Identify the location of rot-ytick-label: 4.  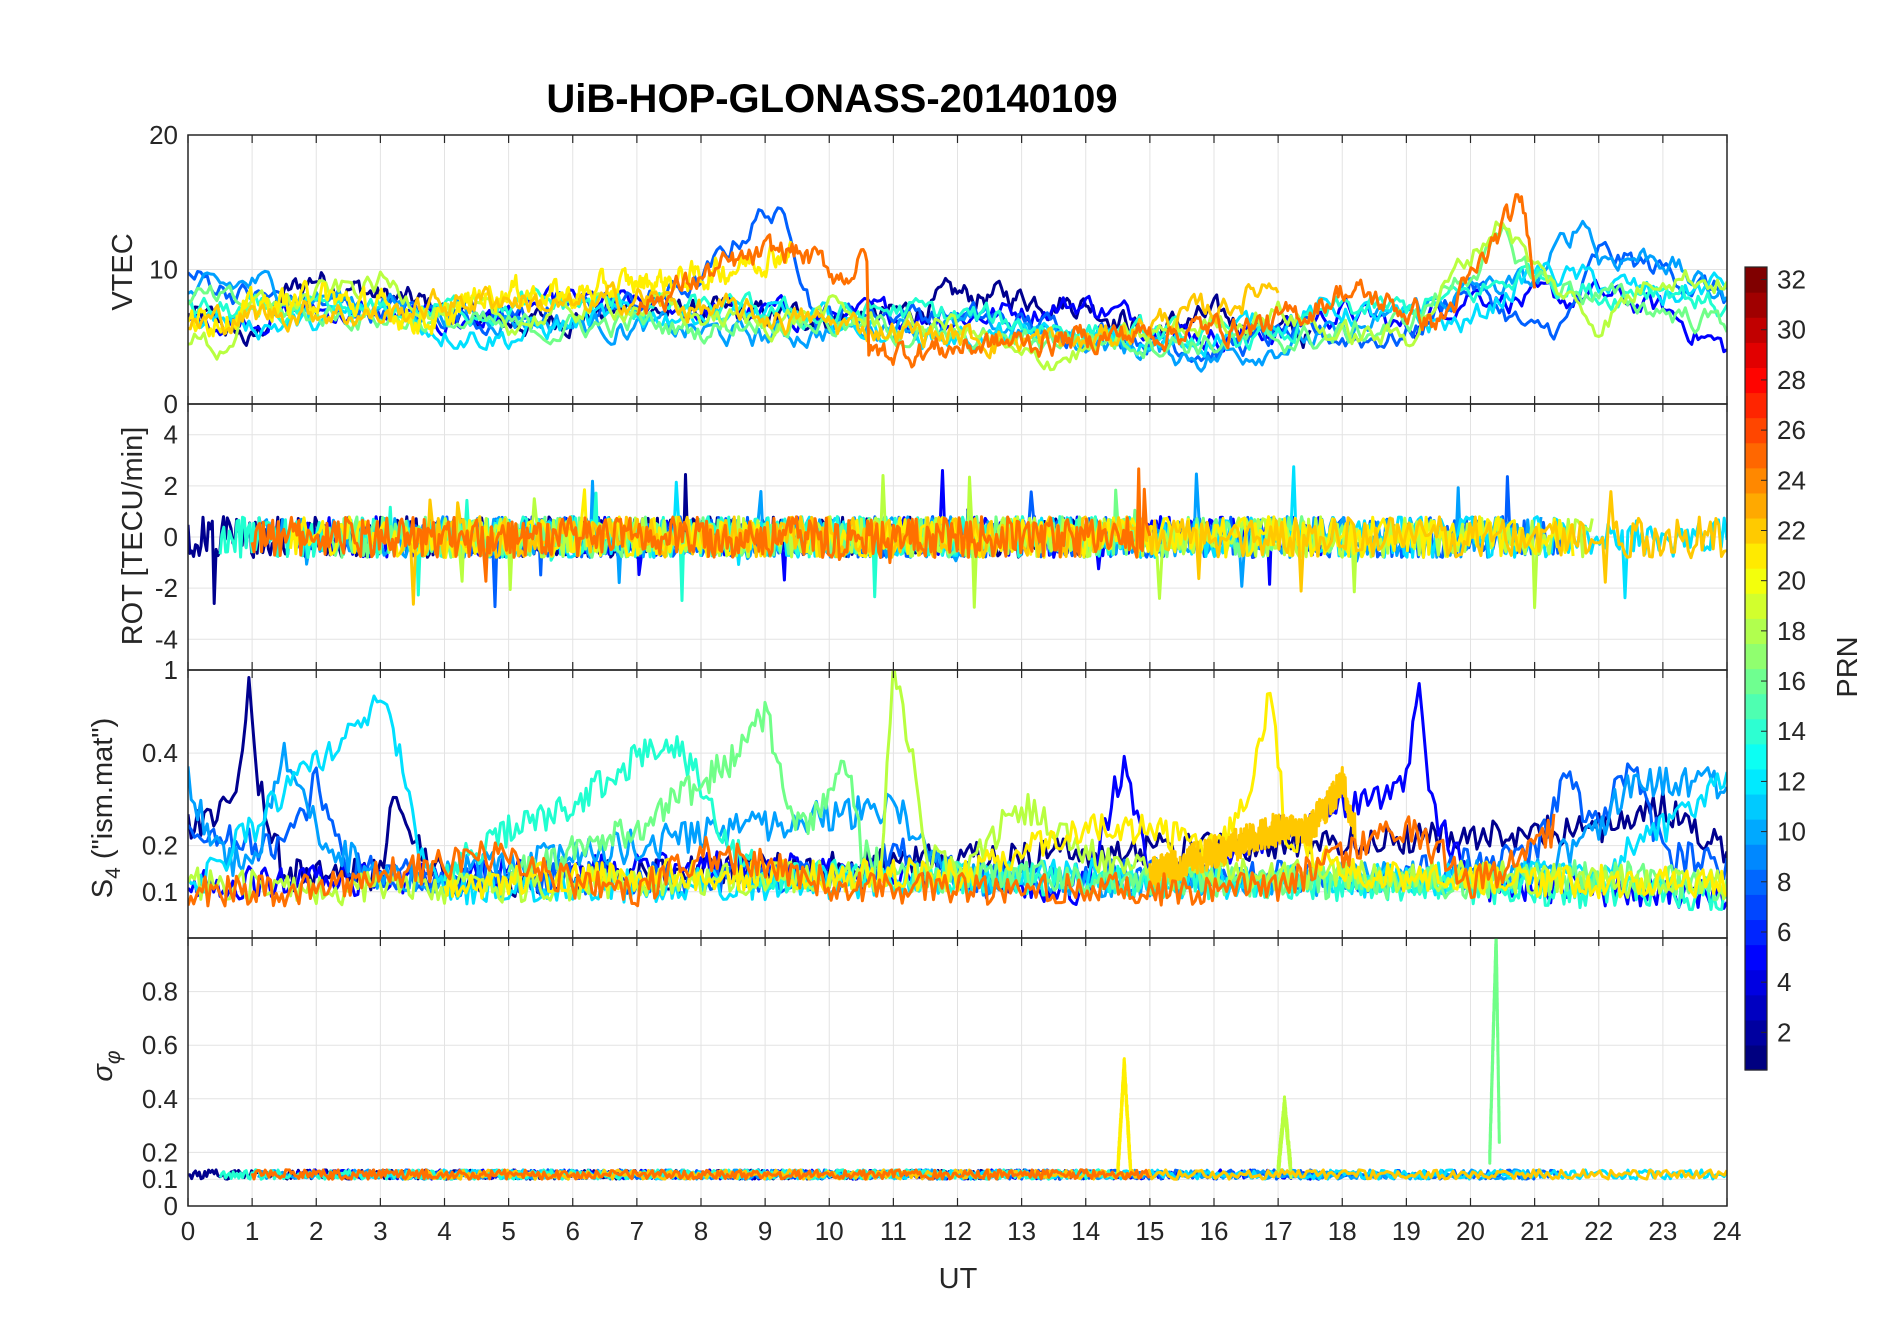
(171, 435).